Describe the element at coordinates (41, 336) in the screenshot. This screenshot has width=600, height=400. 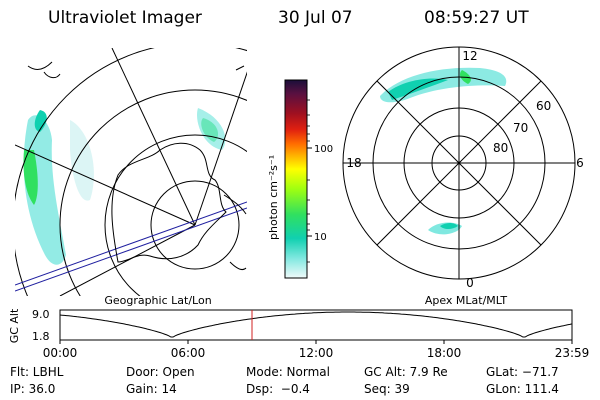
I see `timeline-ytick-min: 1.8` at that location.